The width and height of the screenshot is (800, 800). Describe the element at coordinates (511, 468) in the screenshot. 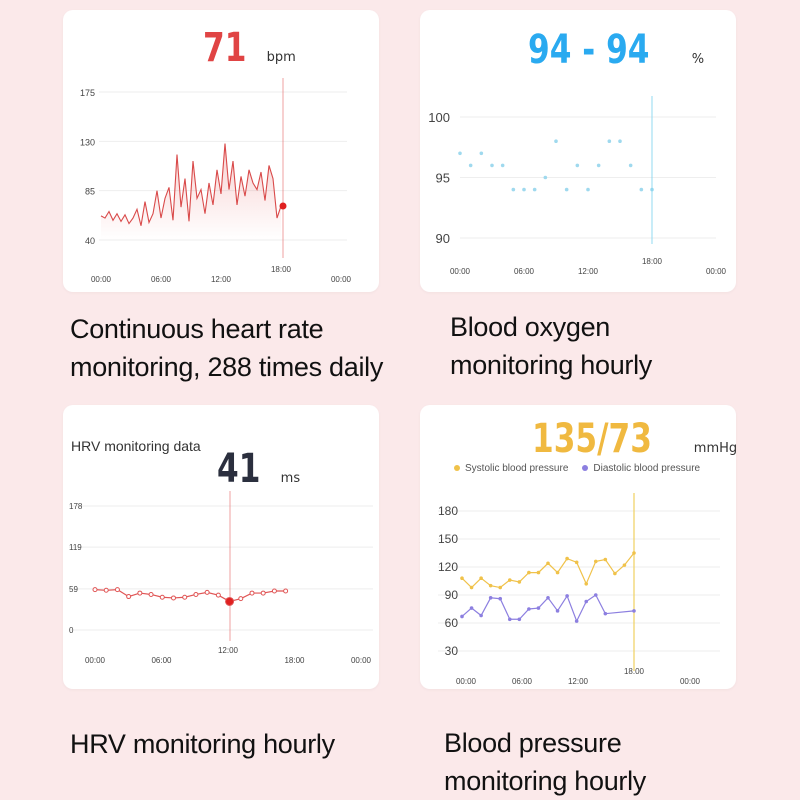

I see `legend-systolic: Systolic blood pressure` at that location.